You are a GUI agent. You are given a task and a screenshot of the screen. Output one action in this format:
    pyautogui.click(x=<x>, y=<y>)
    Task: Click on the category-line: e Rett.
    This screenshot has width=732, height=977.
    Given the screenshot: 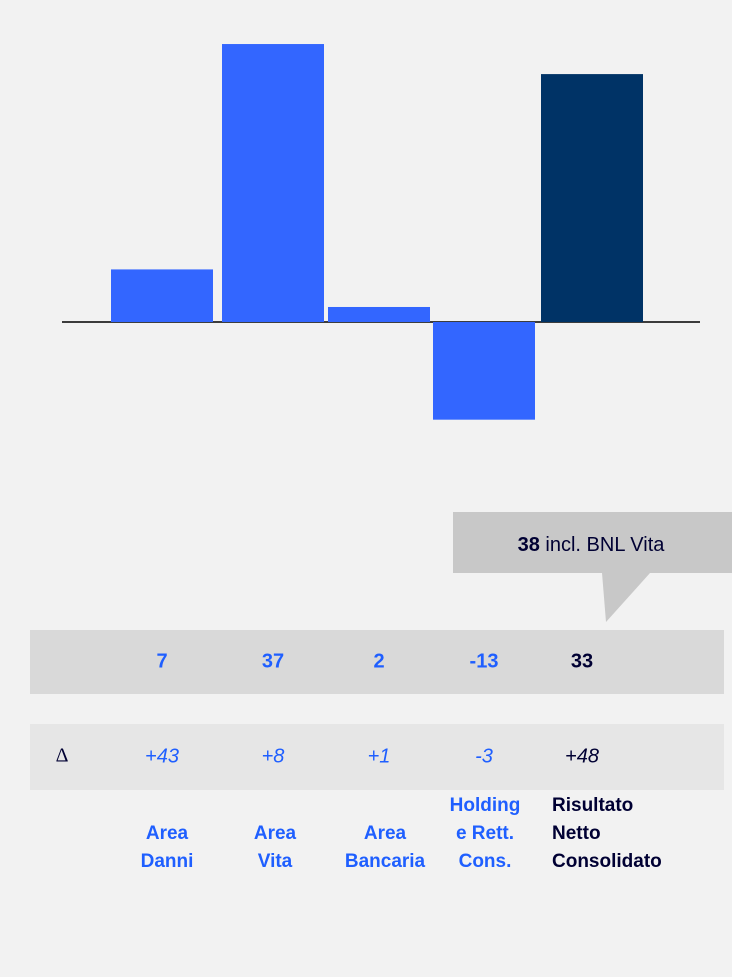 What is the action you would take?
    pyautogui.click(x=485, y=833)
    